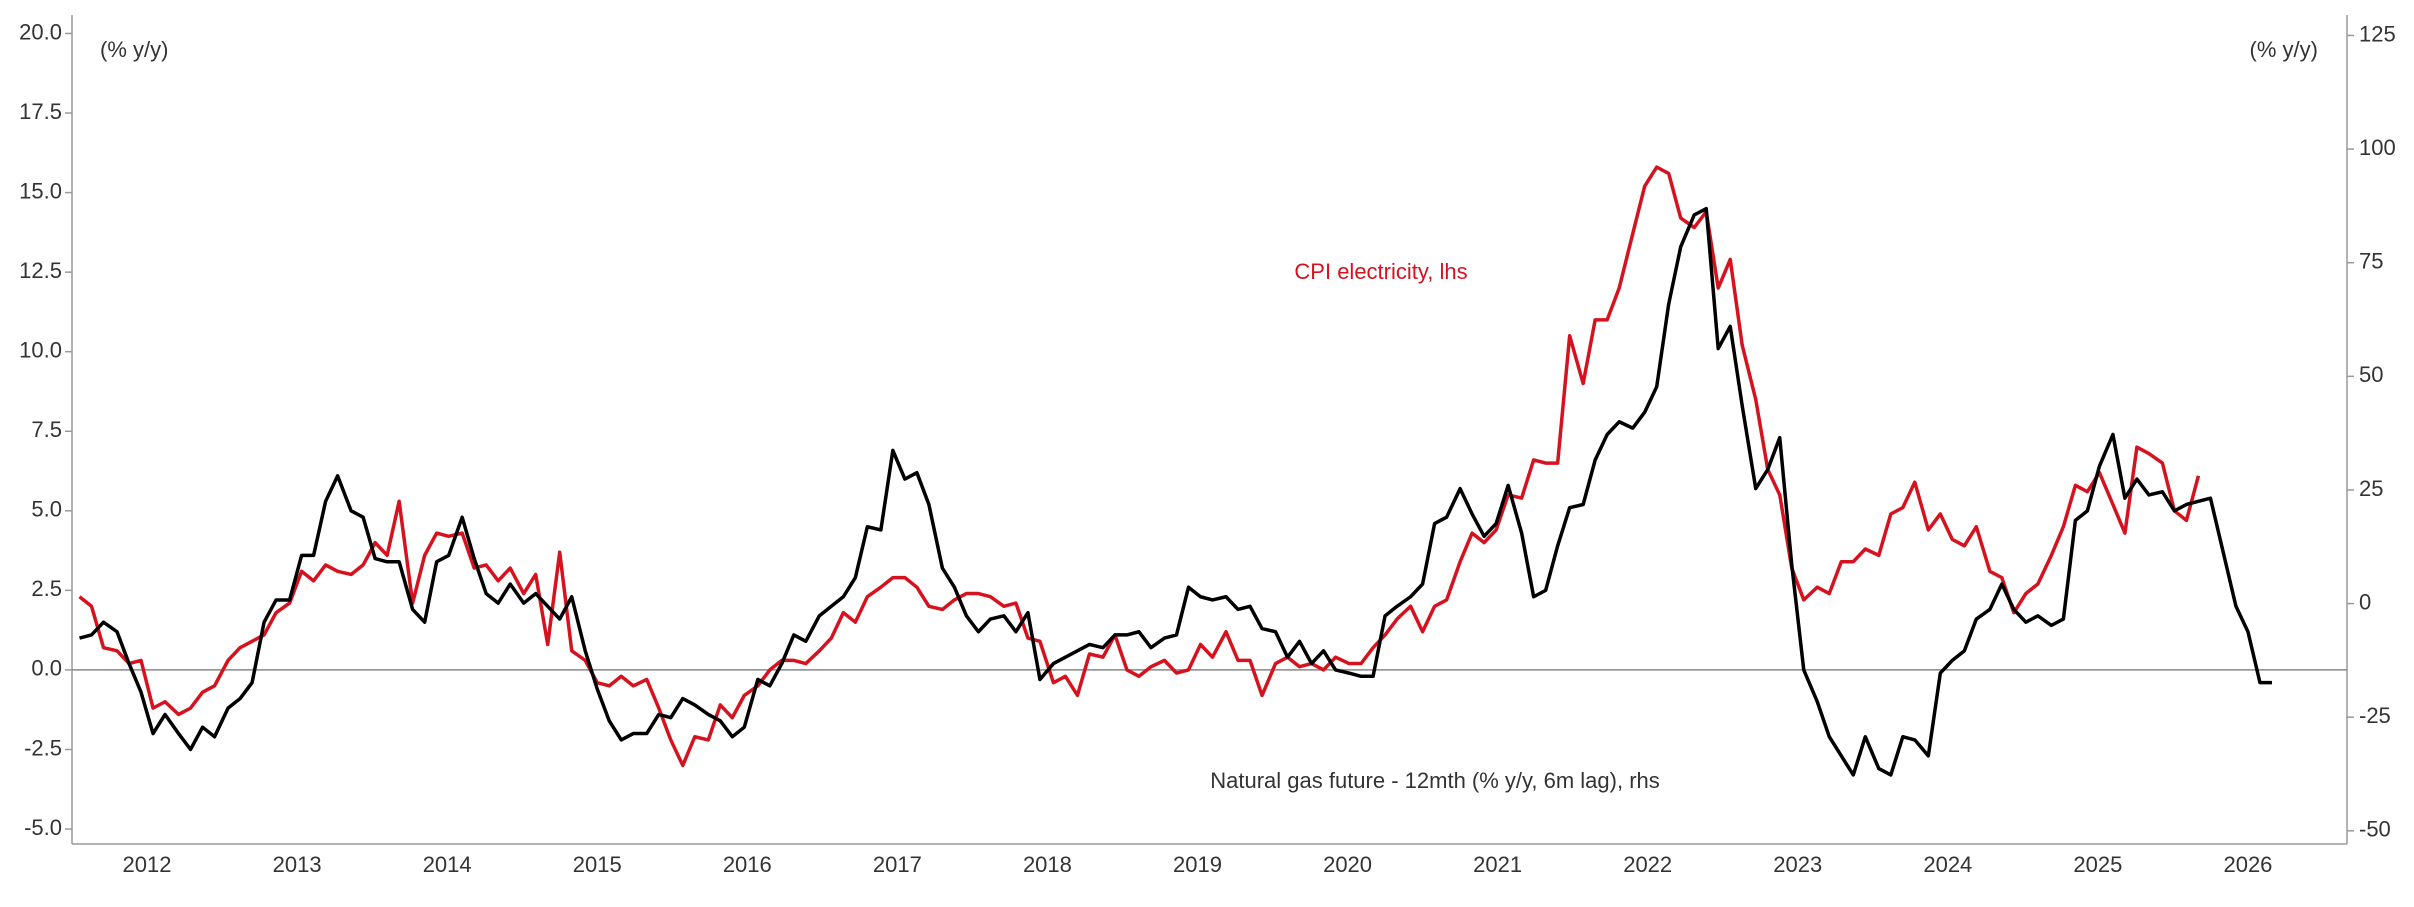 The width and height of the screenshot is (2414, 907). I want to click on x-tick-label: 2014, so click(447, 864).